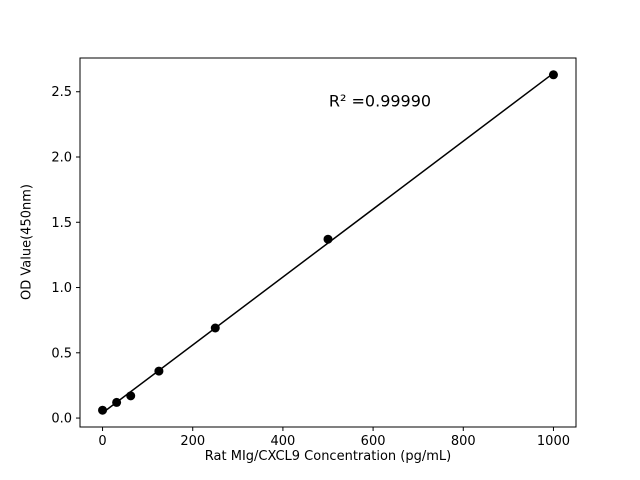 The image size is (640, 480). I want to click on x-tick-label: 200, so click(192, 441).